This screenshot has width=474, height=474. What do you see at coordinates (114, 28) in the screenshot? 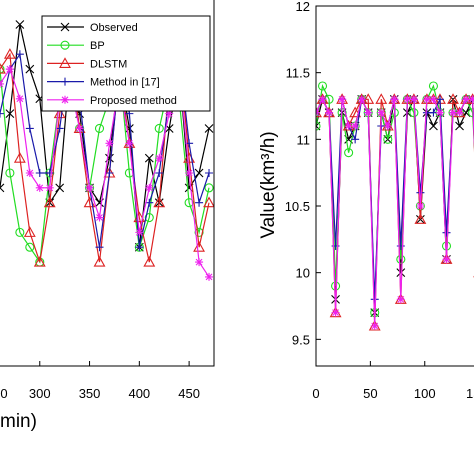
I see `legend-label: Observed` at bounding box center [114, 28].